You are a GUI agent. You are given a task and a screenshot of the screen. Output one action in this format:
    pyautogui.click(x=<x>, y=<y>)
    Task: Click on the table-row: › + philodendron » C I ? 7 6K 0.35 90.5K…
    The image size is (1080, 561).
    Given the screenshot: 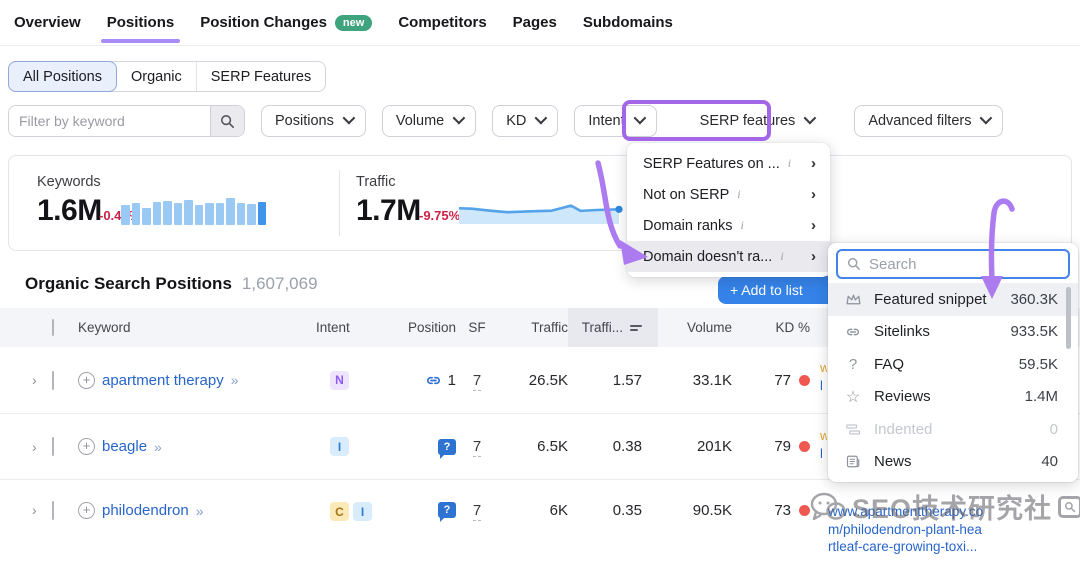 What is the action you would take?
    pyautogui.click(x=540, y=520)
    